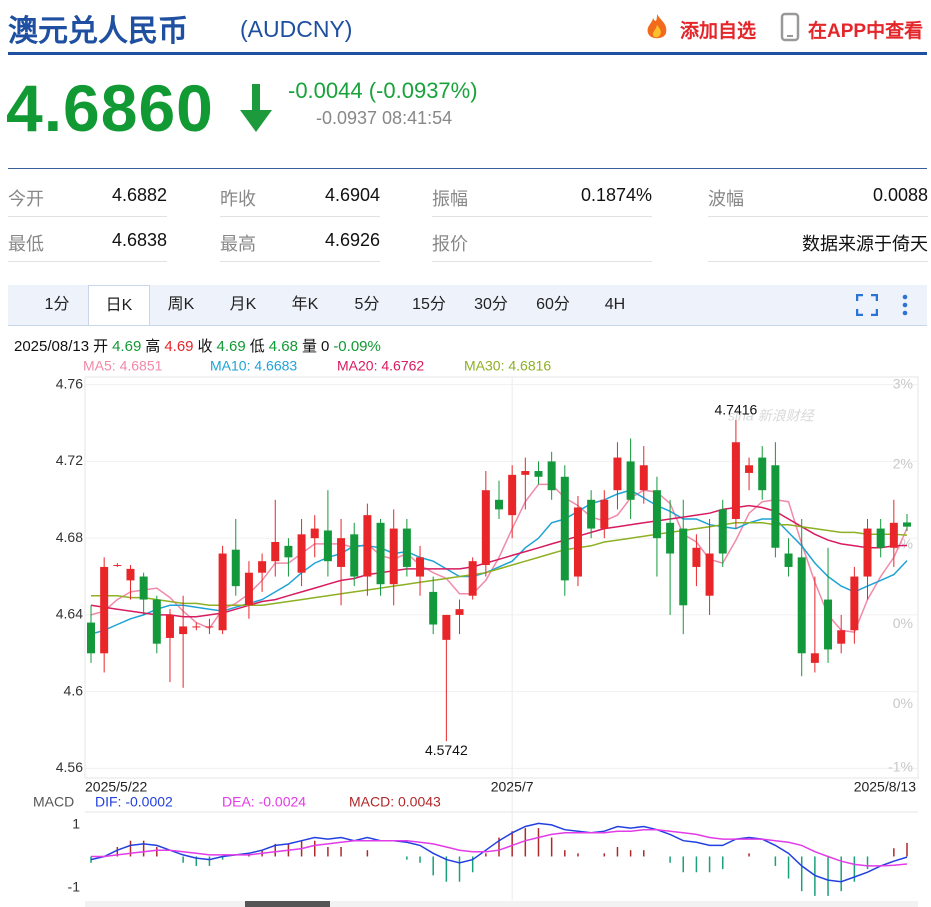  I want to click on stat-cell: 最高 4.6926, so click(300, 239).